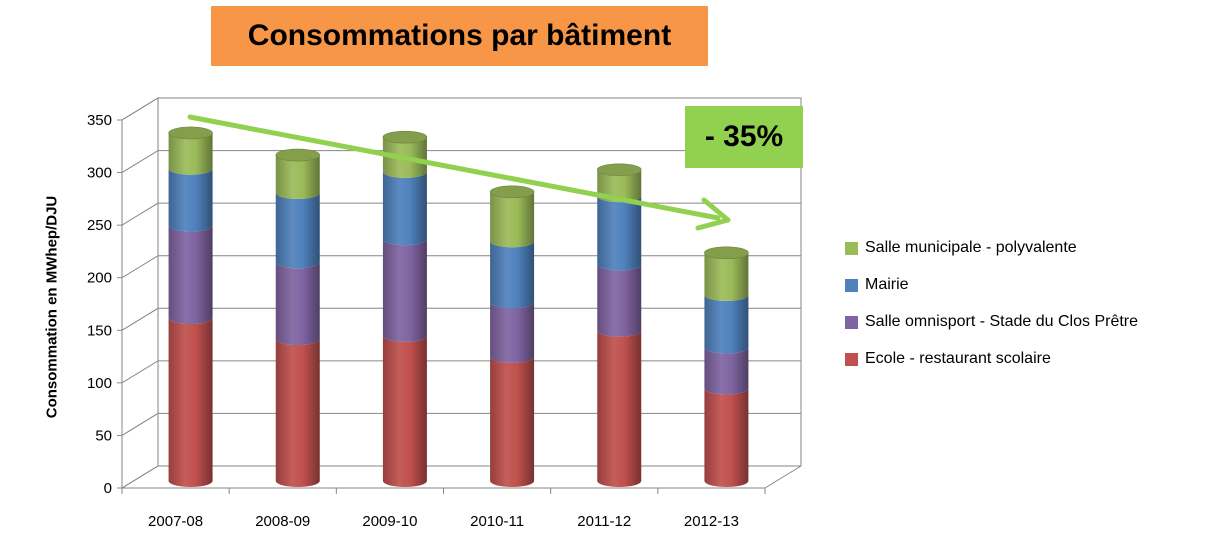  I want to click on chart-title-box: Consommations par bâtiment, so click(459, 36).